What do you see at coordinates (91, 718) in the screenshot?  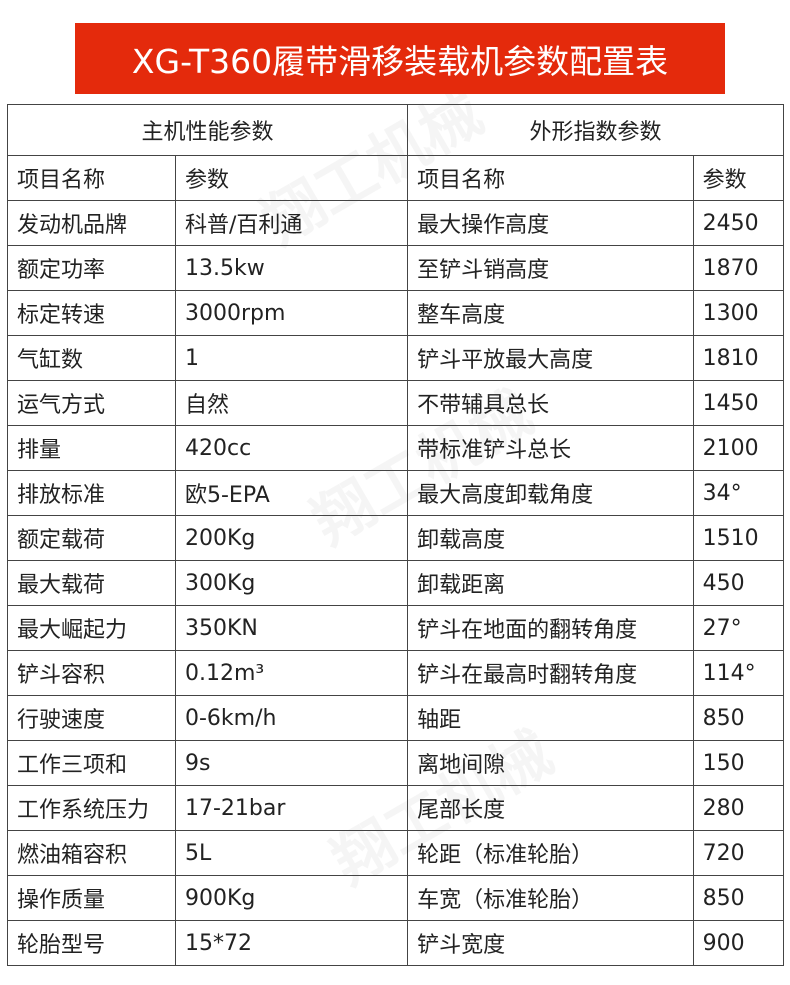 I see `item-name-cell: 行驶速度` at bounding box center [91, 718].